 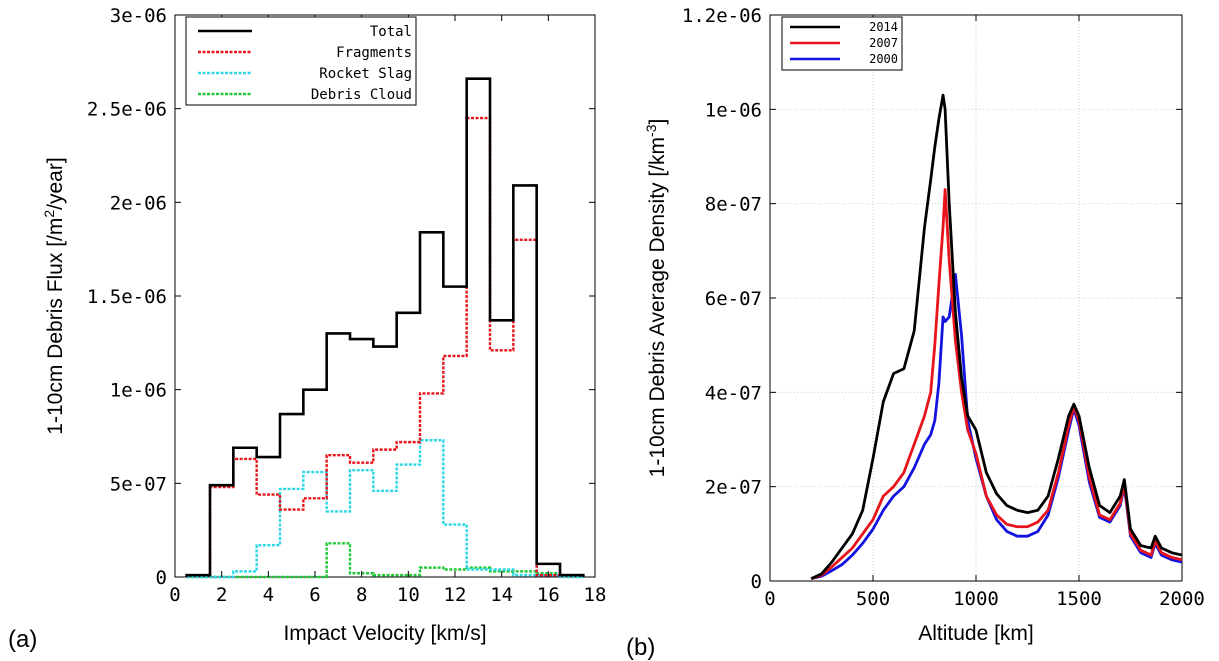 What do you see at coordinates (769, 599) in the screenshot?
I see `chart-b-xtick-label: 0` at bounding box center [769, 599].